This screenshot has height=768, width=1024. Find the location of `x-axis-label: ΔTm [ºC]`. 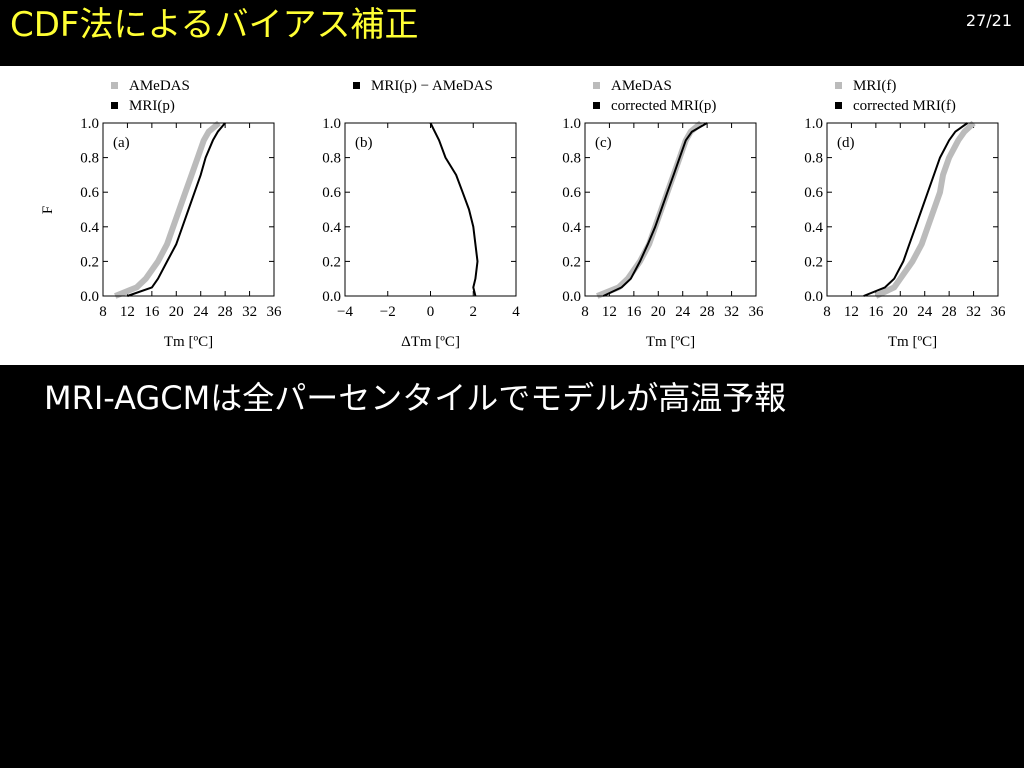

x-axis-label: ΔTm [ºC] is located at coordinates (430, 342).